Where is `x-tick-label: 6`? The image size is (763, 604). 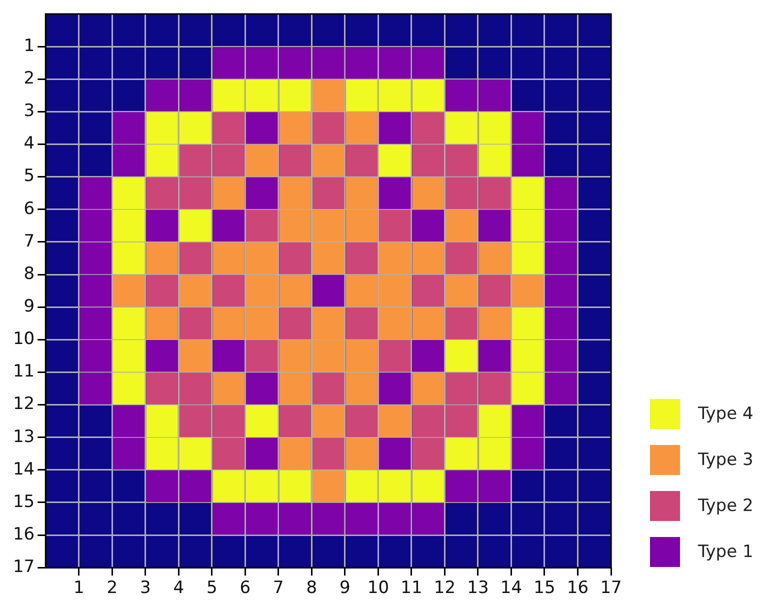 x-tick-label: 6 is located at coordinates (245, 588).